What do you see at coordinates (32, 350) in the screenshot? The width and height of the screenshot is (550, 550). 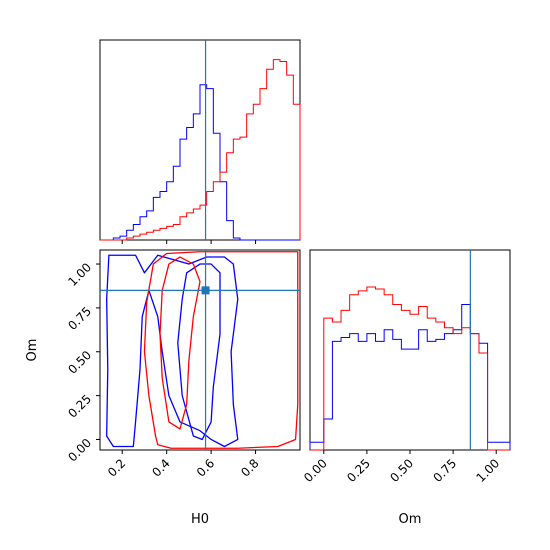 I see `y-axis-label-om: Om` at bounding box center [32, 350].